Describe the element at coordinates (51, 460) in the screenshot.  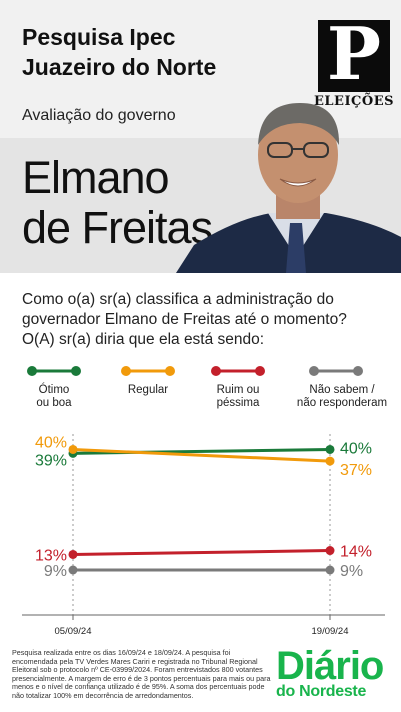
I see `data-label: 39%` at that location.